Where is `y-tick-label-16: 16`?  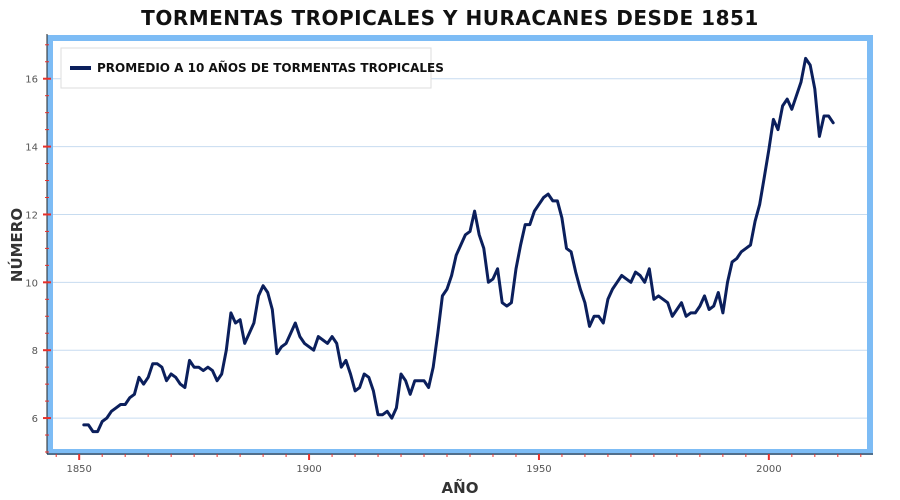 y-tick-label-16: 16 is located at coordinates (31, 80).